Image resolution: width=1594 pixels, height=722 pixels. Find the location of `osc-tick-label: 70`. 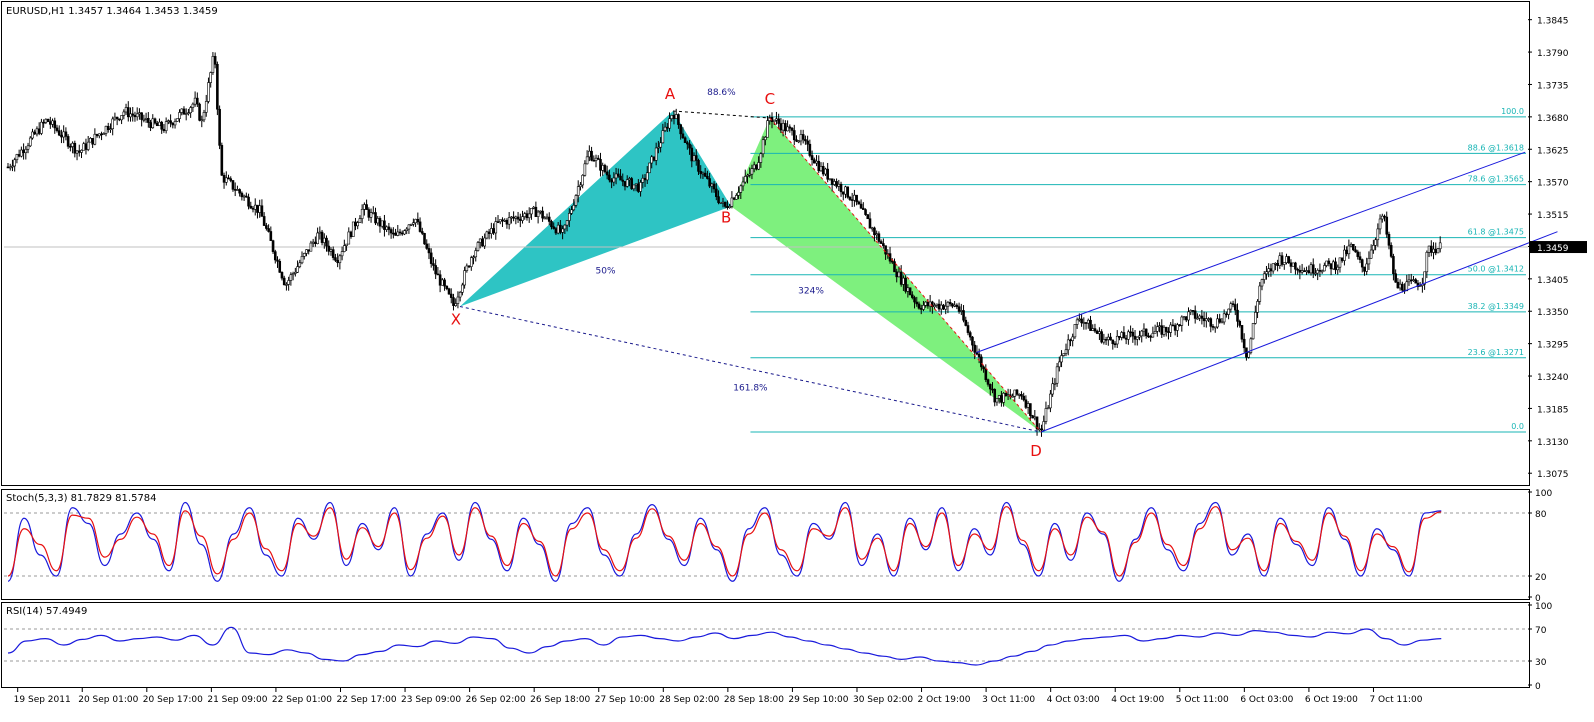

osc-tick-label: 70 is located at coordinates (1541, 631).